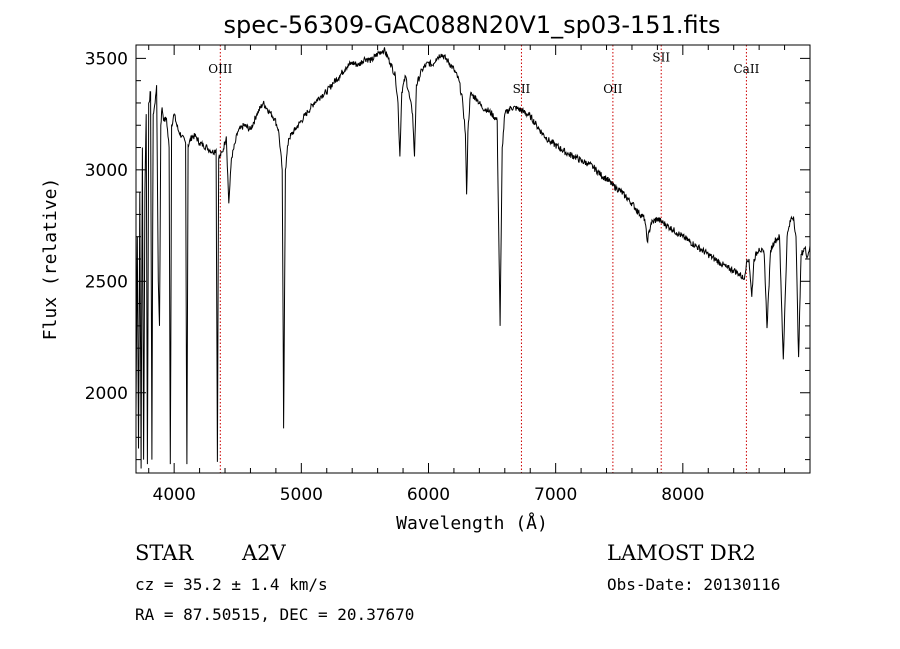 The image size is (900, 649). I want to click on y-tick-label-2000: 2000, so click(106, 394).